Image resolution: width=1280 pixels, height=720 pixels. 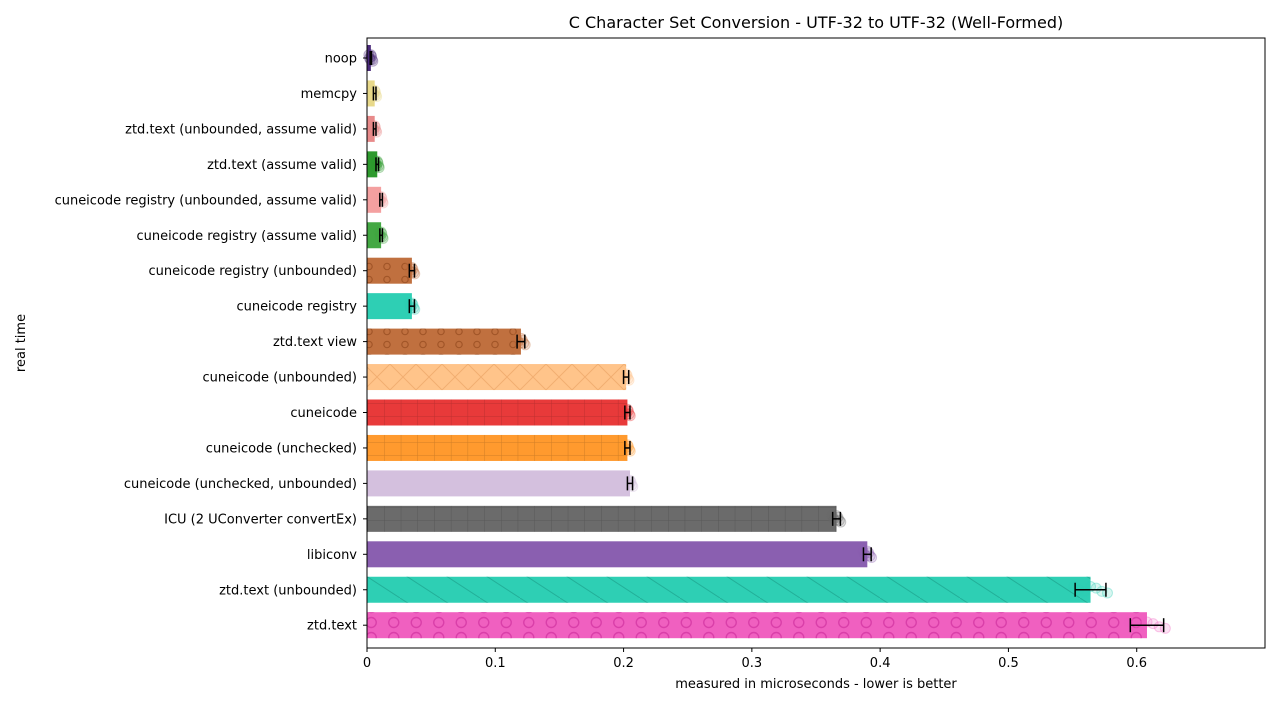 What do you see at coordinates (367, 663) in the screenshot?
I see `x-tick-label: 0` at bounding box center [367, 663].